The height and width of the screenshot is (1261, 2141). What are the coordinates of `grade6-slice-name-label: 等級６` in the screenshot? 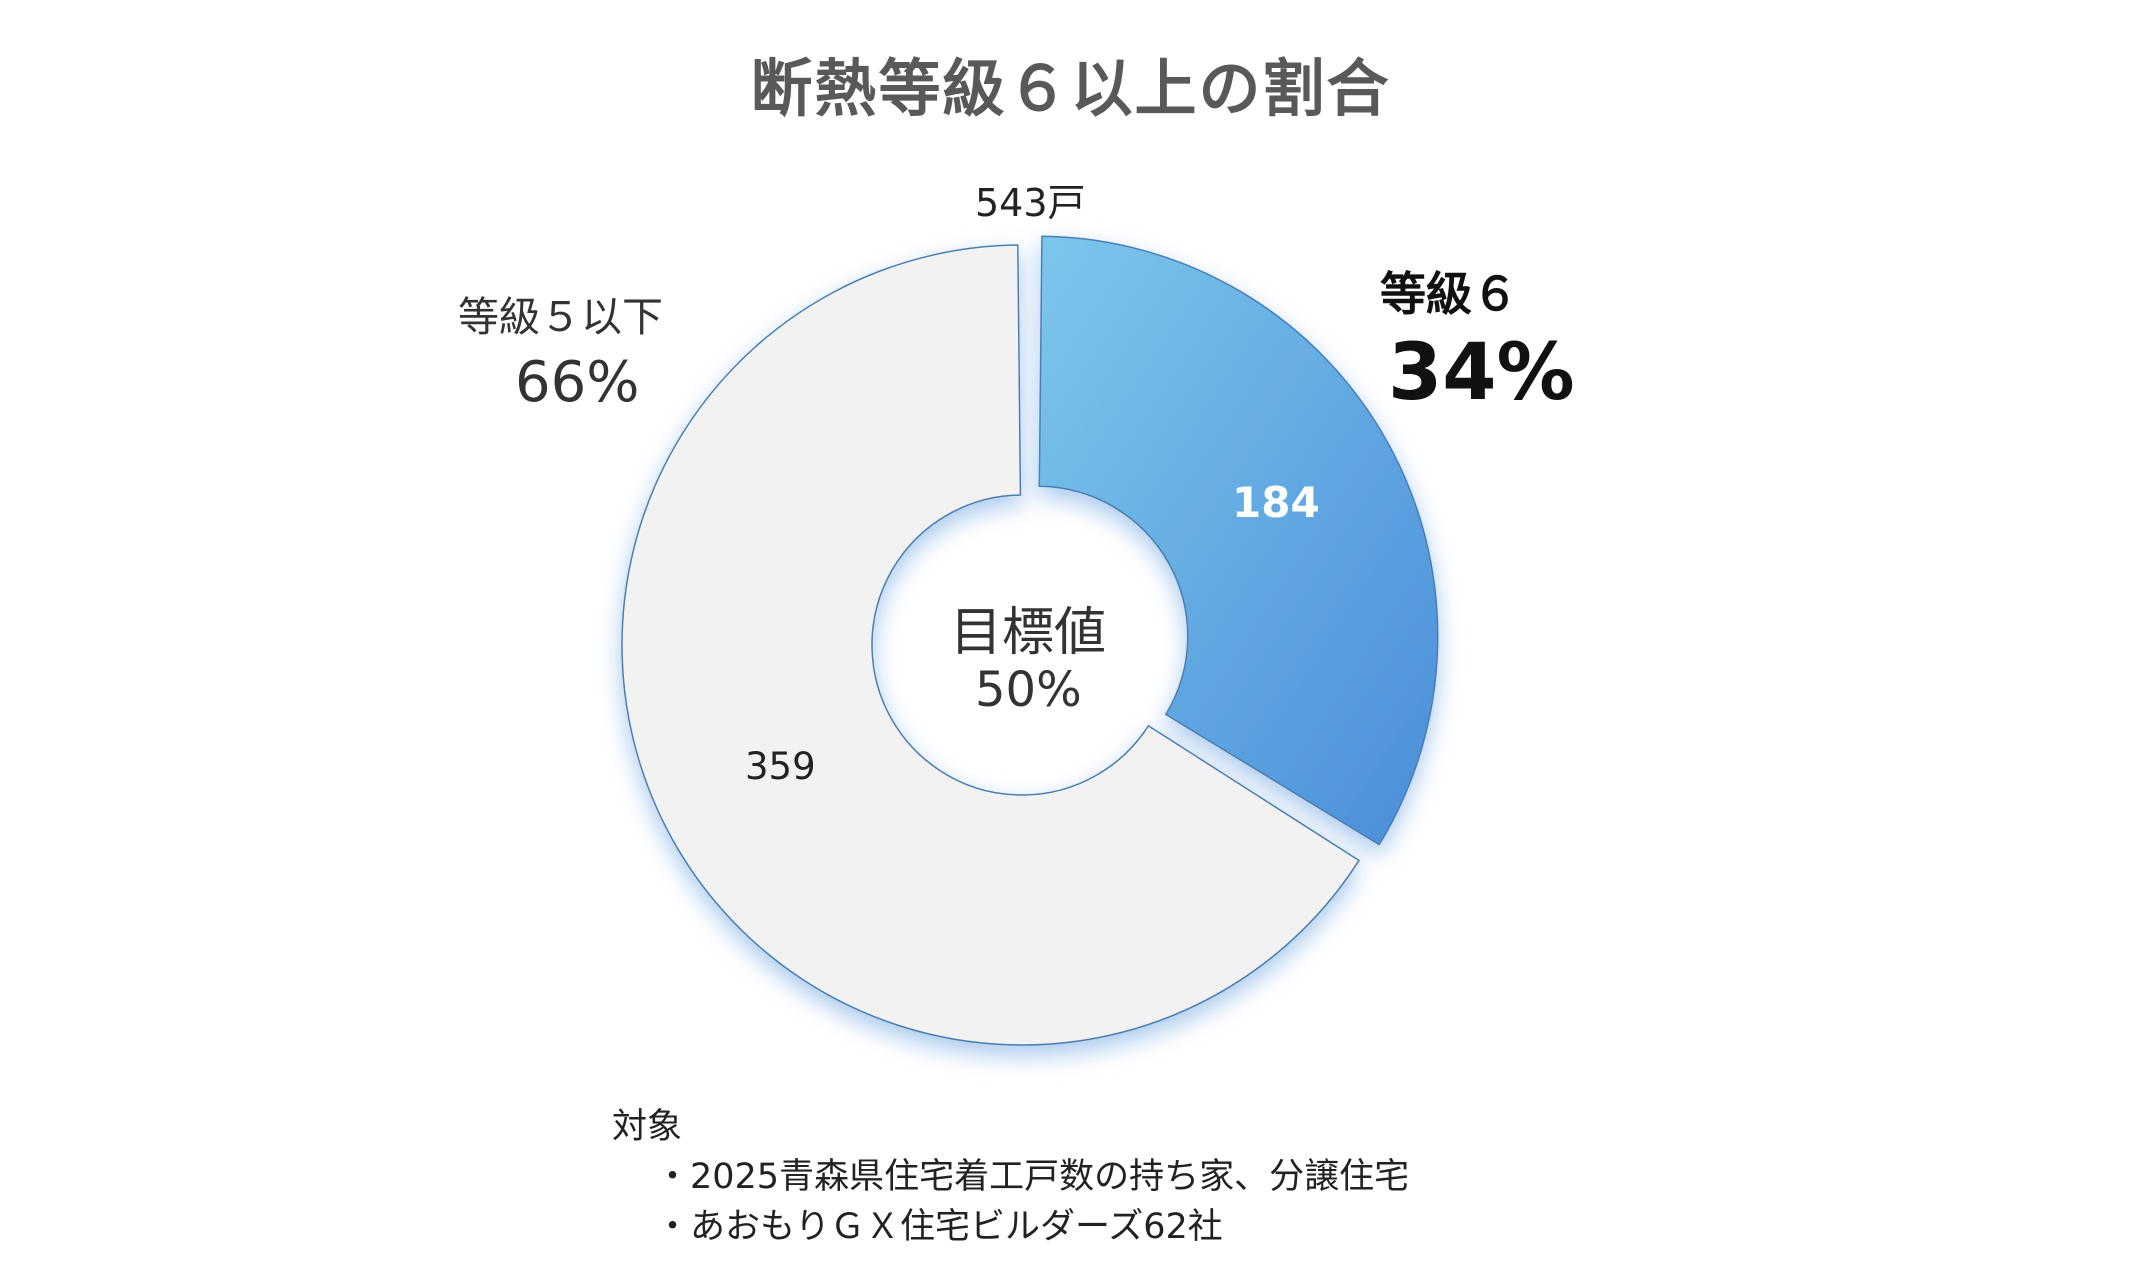 It's located at (1449, 294).